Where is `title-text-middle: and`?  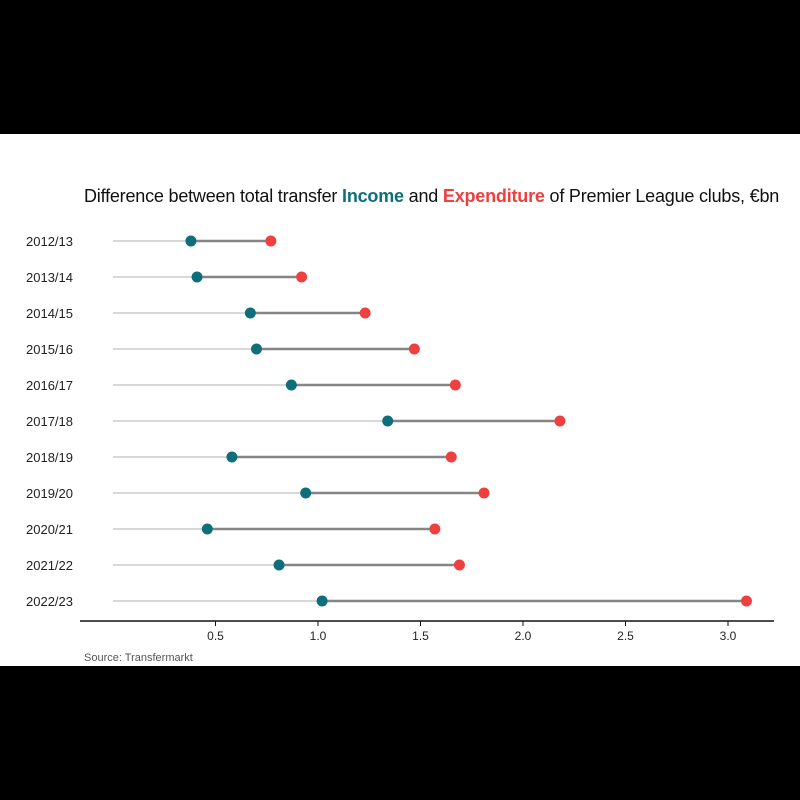 title-text-middle: and is located at coordinates (423, 196).